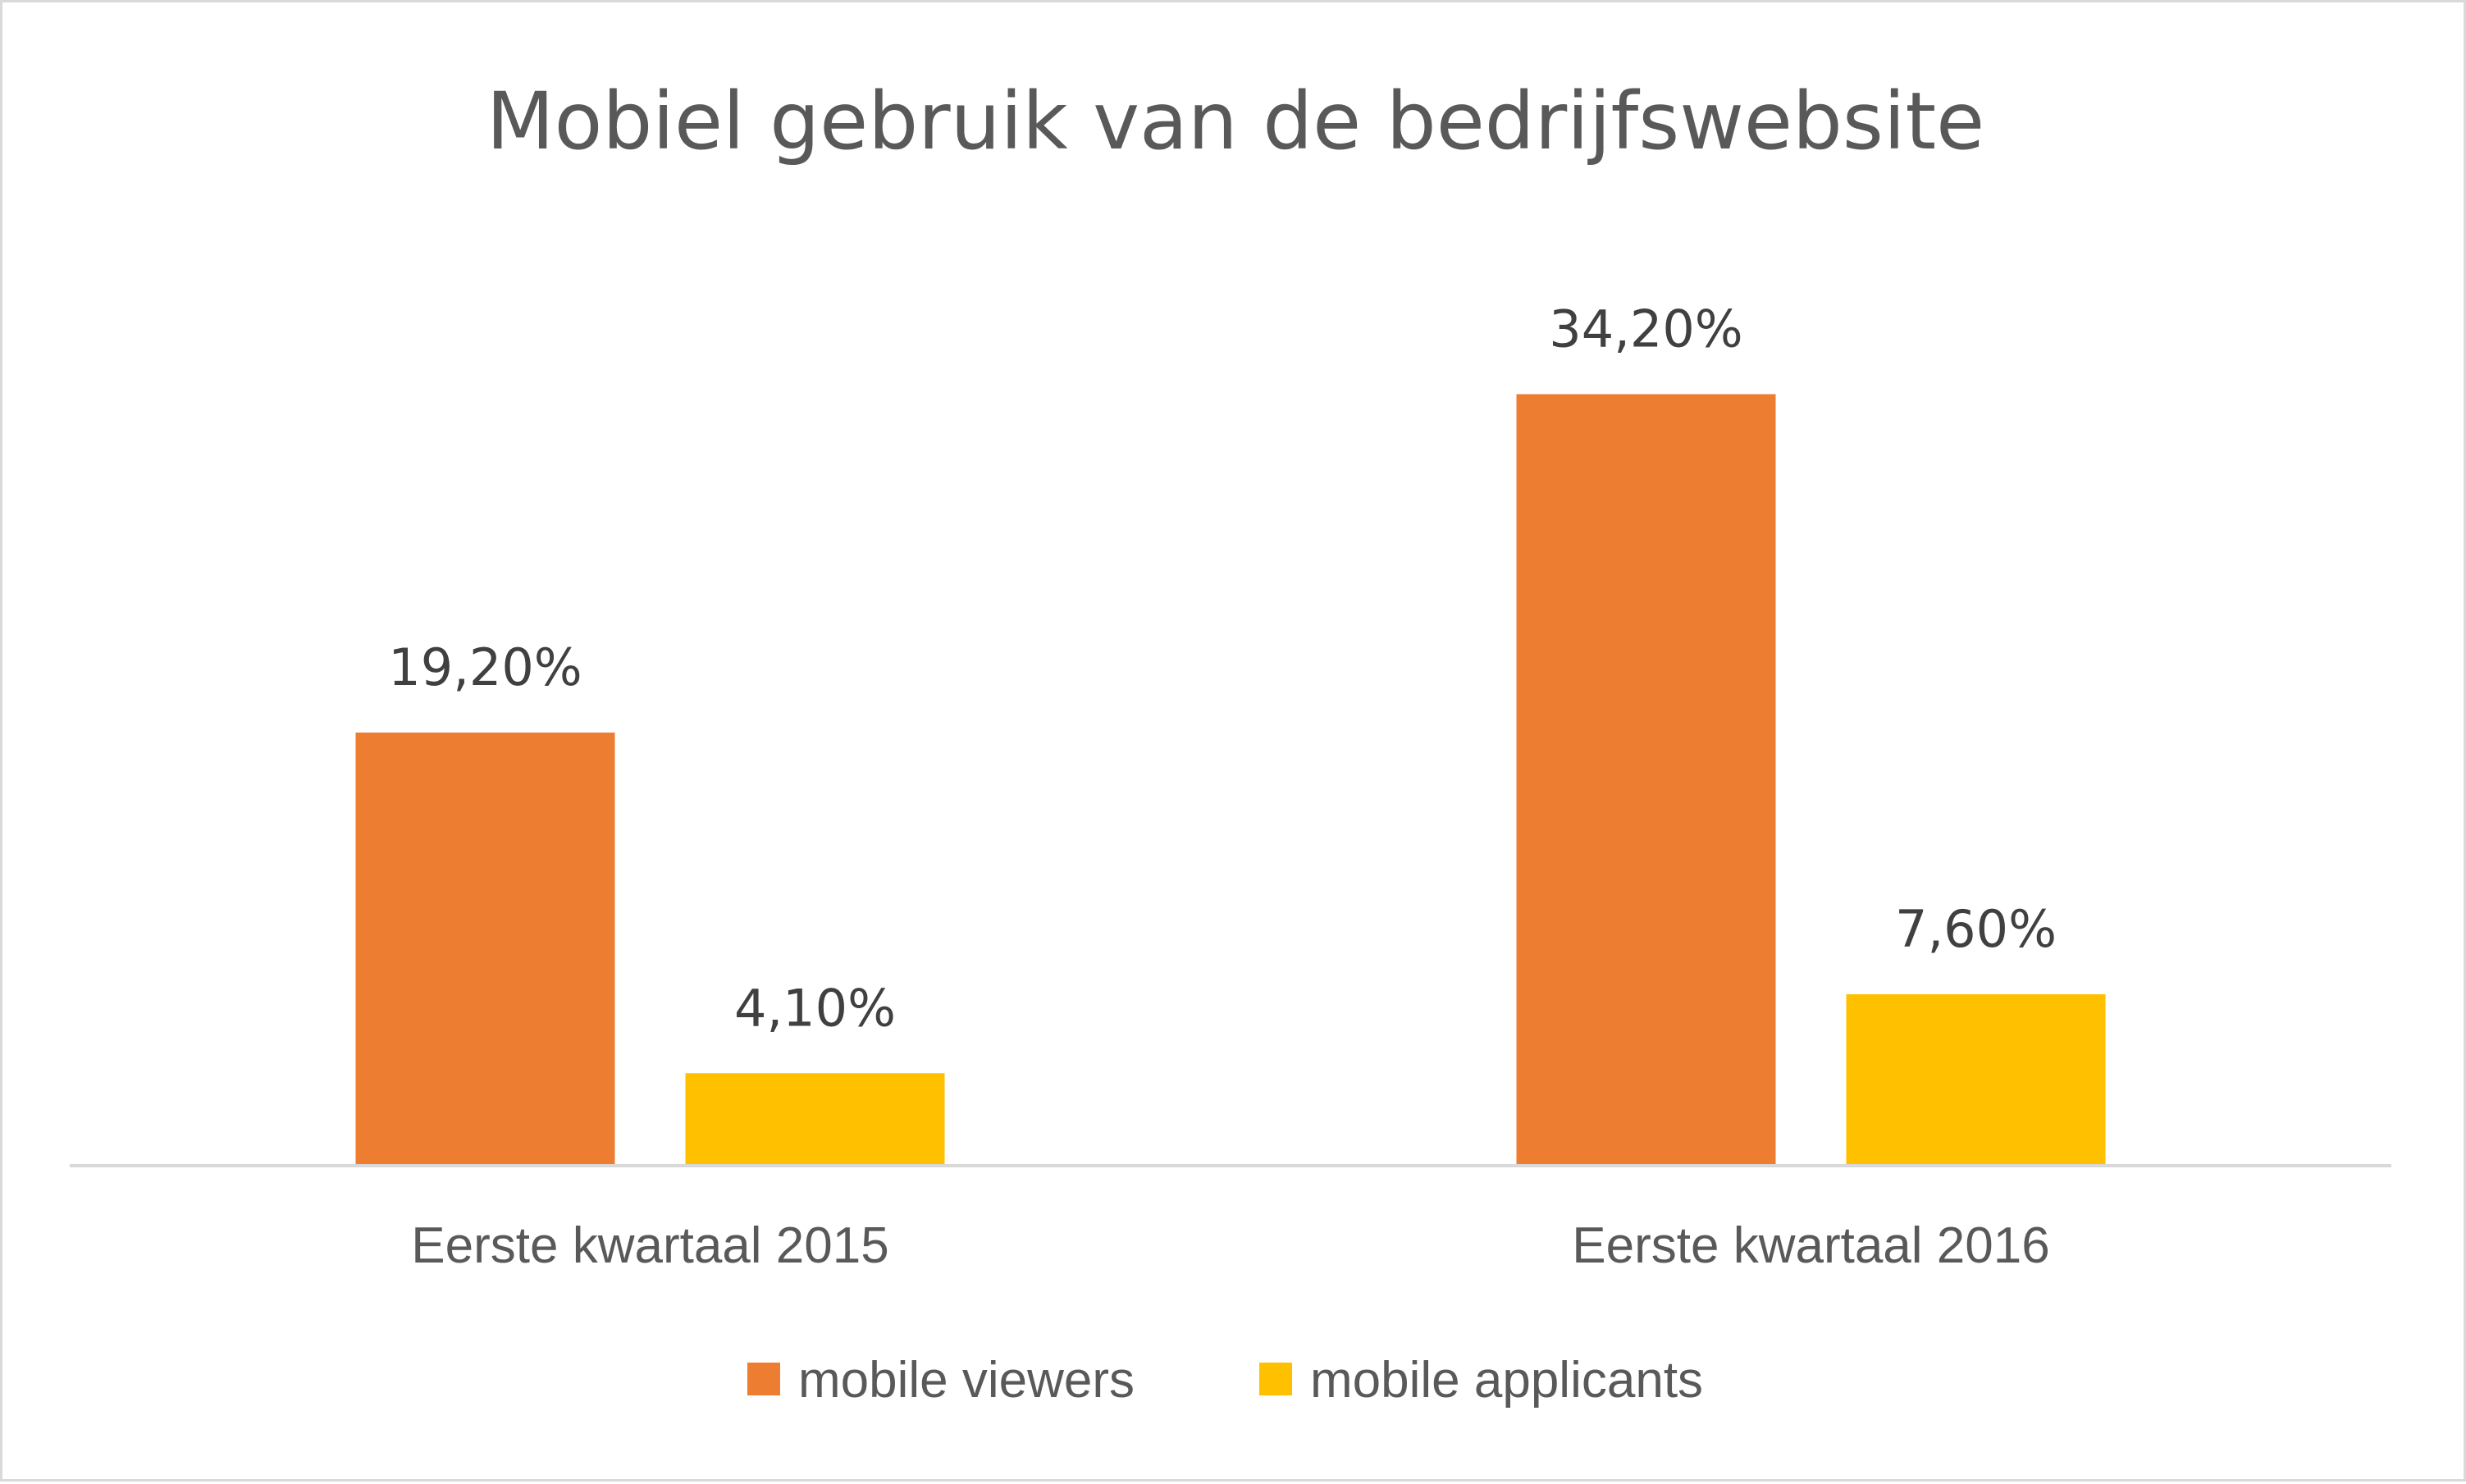 This screenshot has width=2466, height=1484. What do you see at coordinates (485, 667) in the screenshot?
I see `data-label: 19,20%` at bounding box center [485, 667].